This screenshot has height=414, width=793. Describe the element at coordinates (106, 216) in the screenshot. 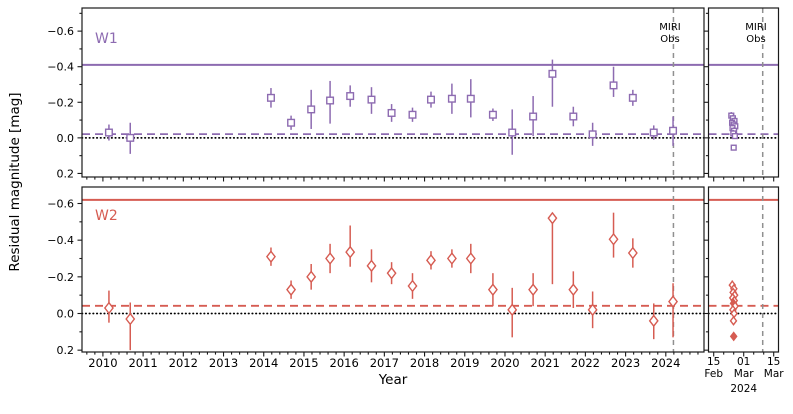

I see `w2-panel-label: W2` at that location.